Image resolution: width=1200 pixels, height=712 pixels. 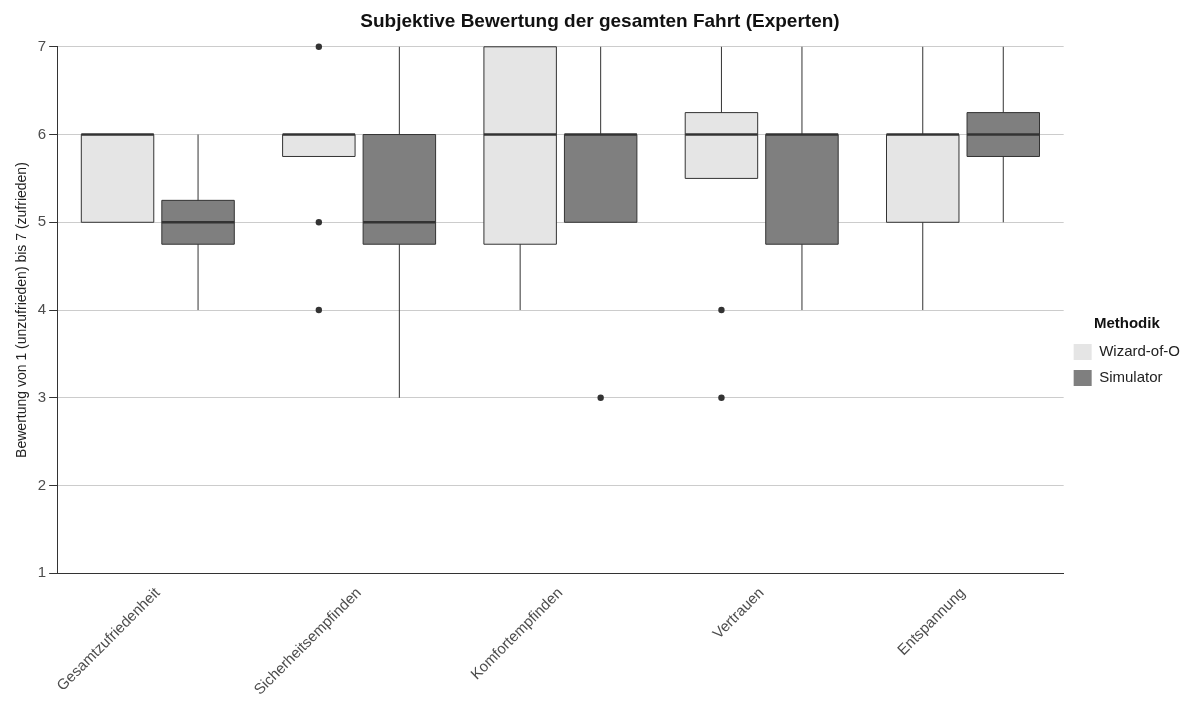 I want to click on chart-title: Subjektive Bewertung der gesamten Fahrt (Experten), so click(x=600, y=20).